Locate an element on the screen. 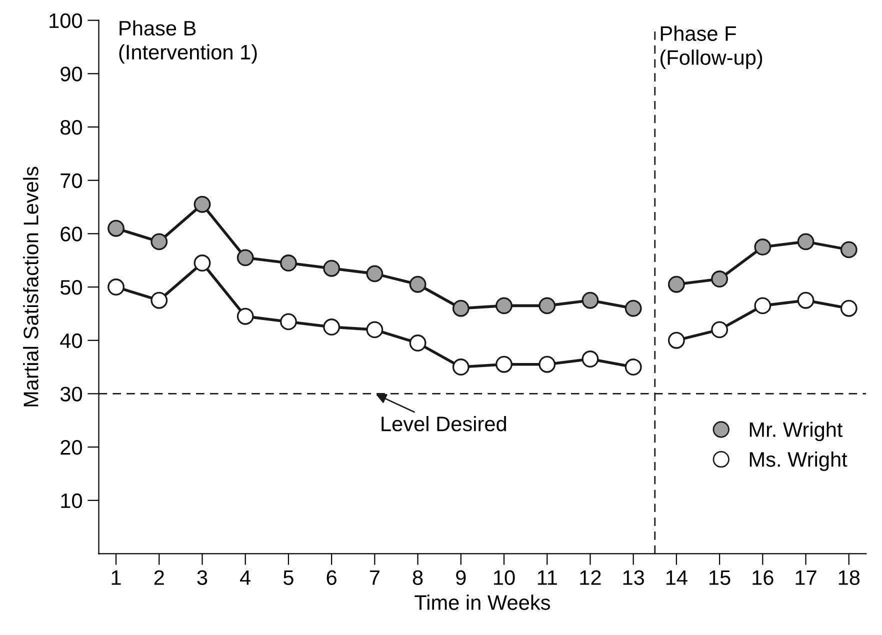 This screenshot has height=635, width=882. x-tick-label: 13 is located at coordinates (633, 577).